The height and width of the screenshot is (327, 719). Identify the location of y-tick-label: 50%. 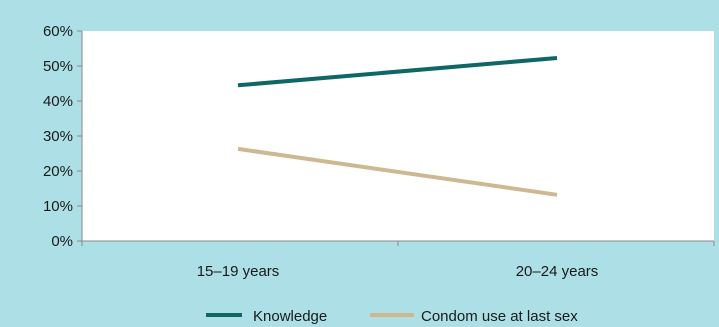
(58, 66).